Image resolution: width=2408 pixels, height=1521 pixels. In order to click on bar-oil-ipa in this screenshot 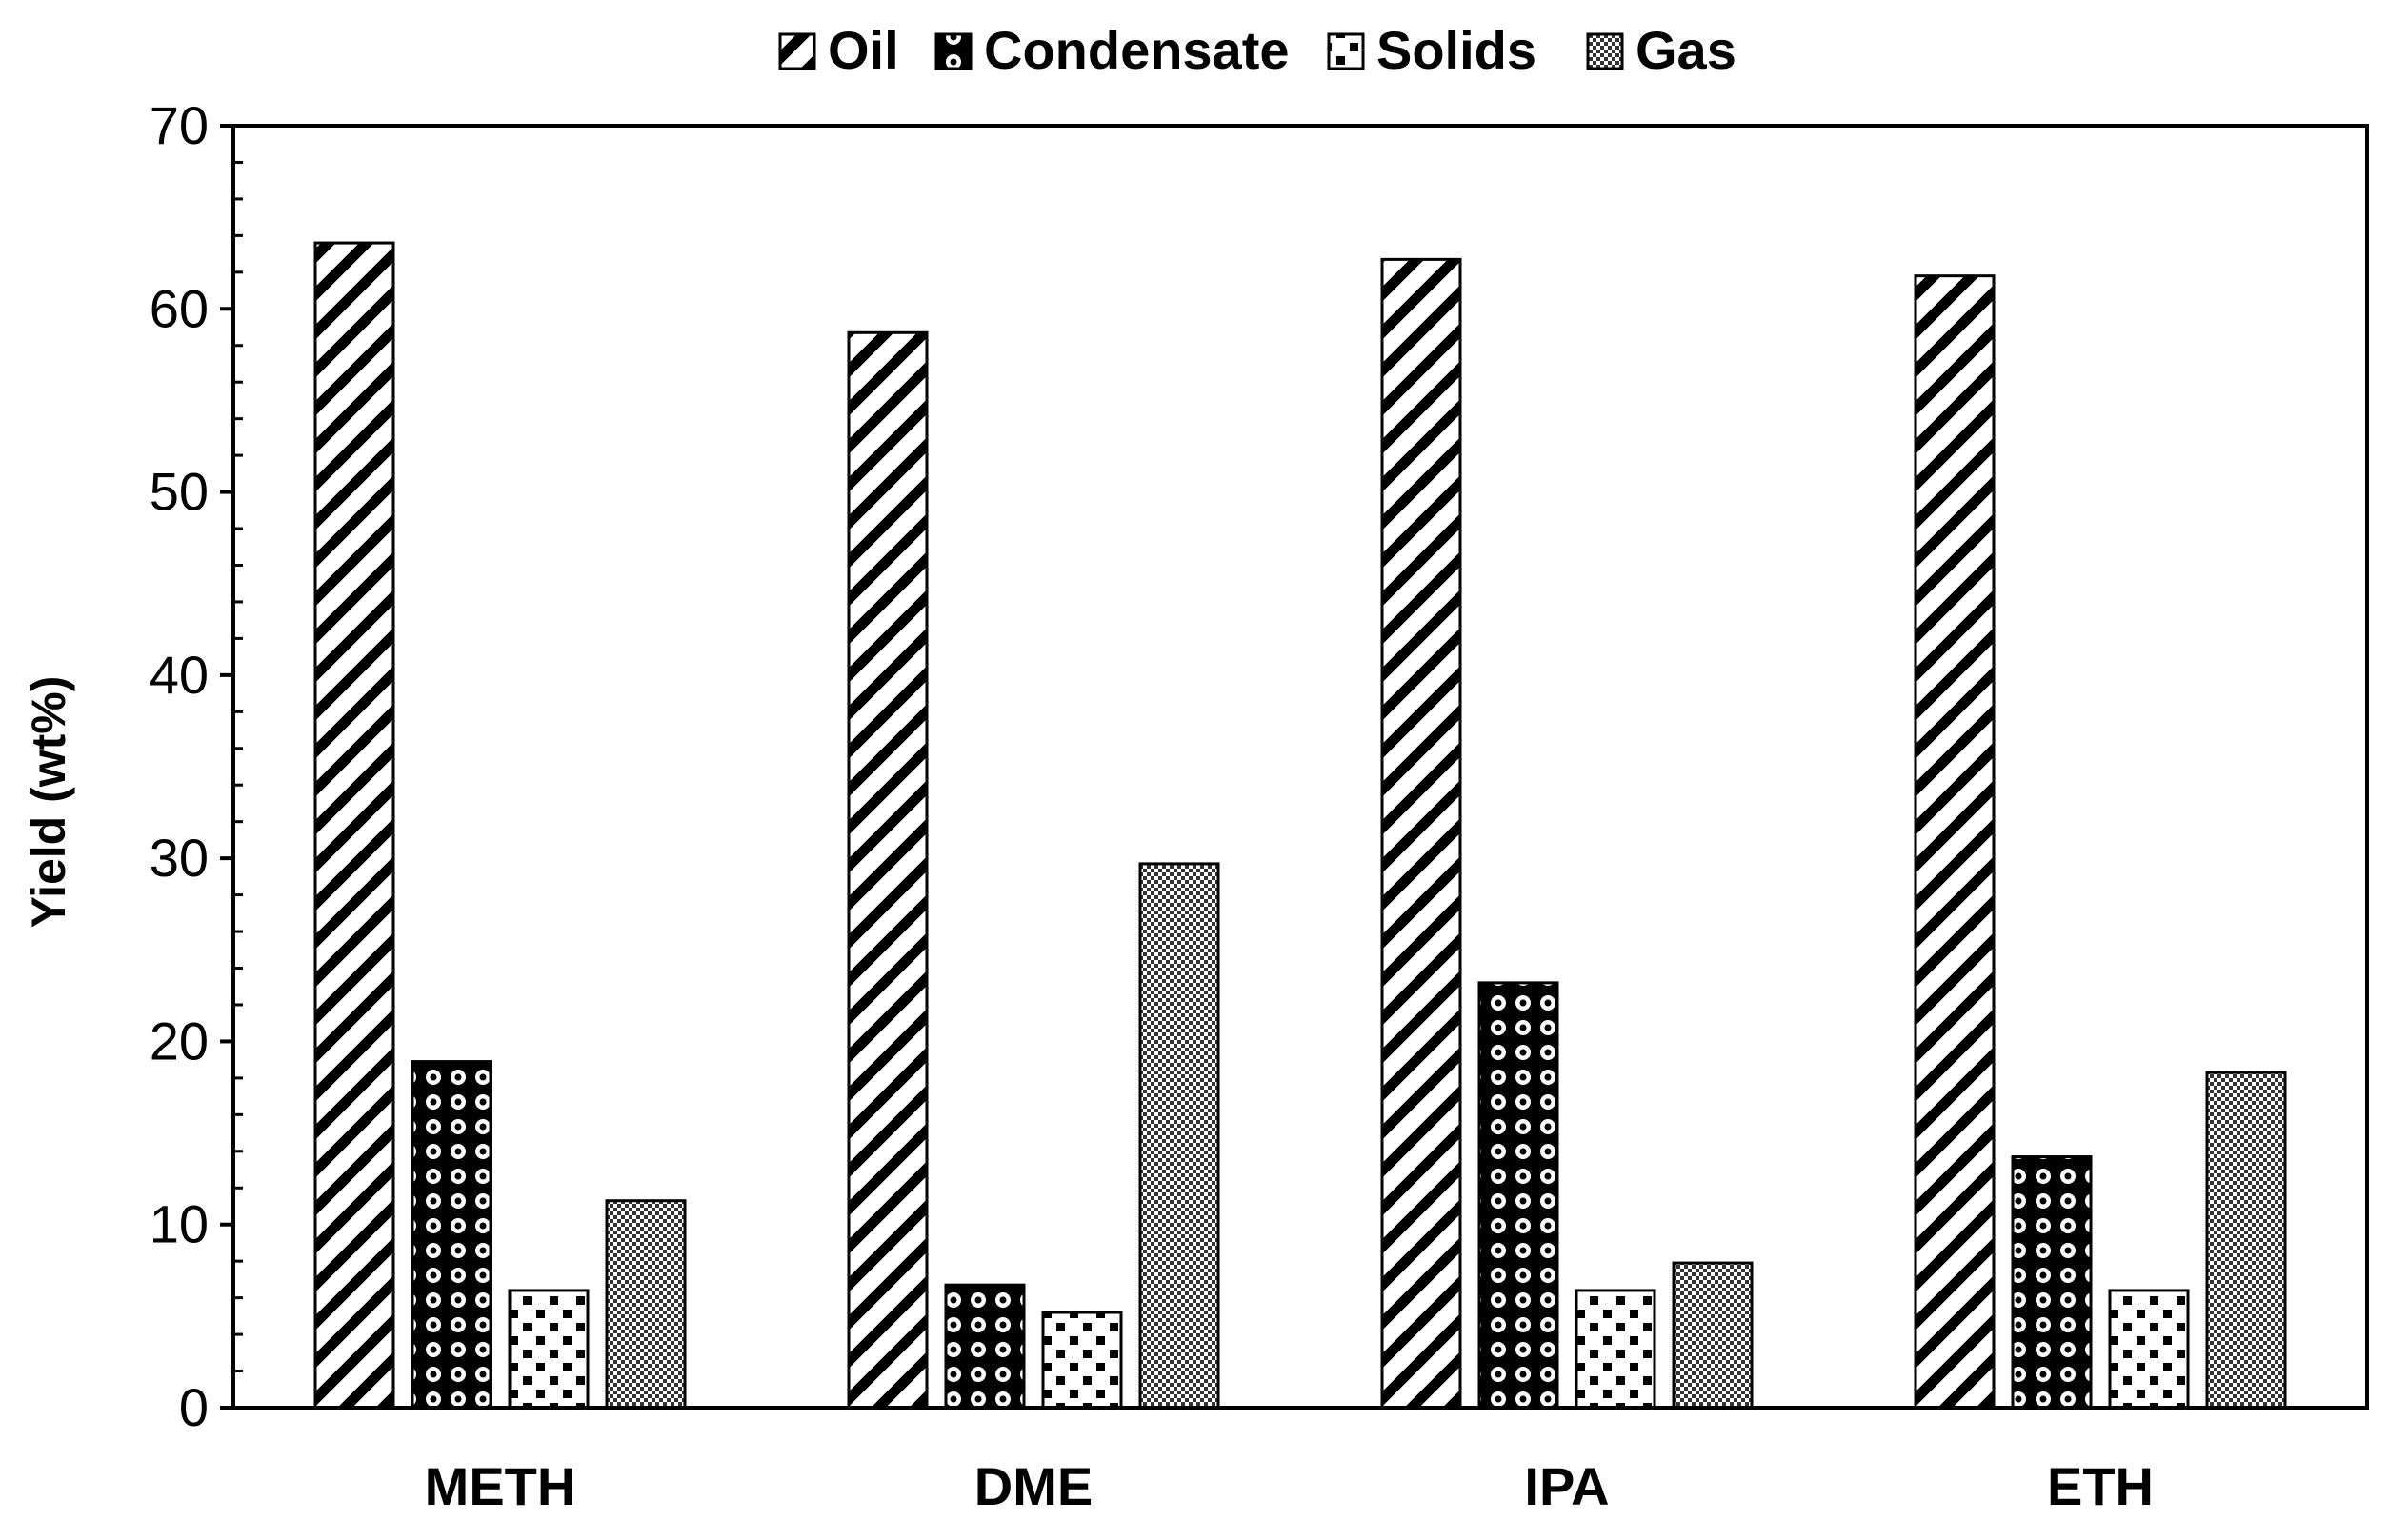, I will do `click(1421, 833)`.